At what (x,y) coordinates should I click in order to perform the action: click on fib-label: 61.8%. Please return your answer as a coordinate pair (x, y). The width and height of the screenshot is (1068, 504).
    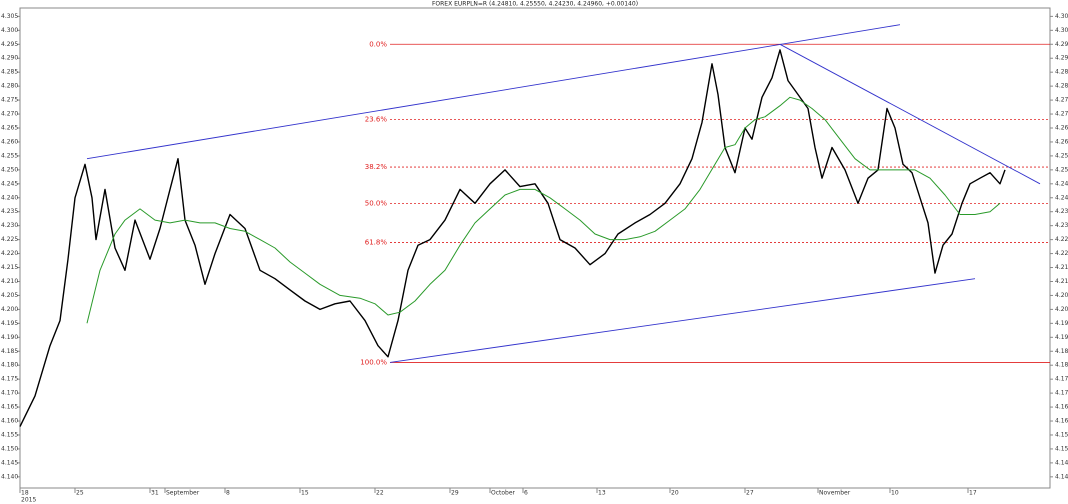
    Looking at the image, I should click on (376, 242).